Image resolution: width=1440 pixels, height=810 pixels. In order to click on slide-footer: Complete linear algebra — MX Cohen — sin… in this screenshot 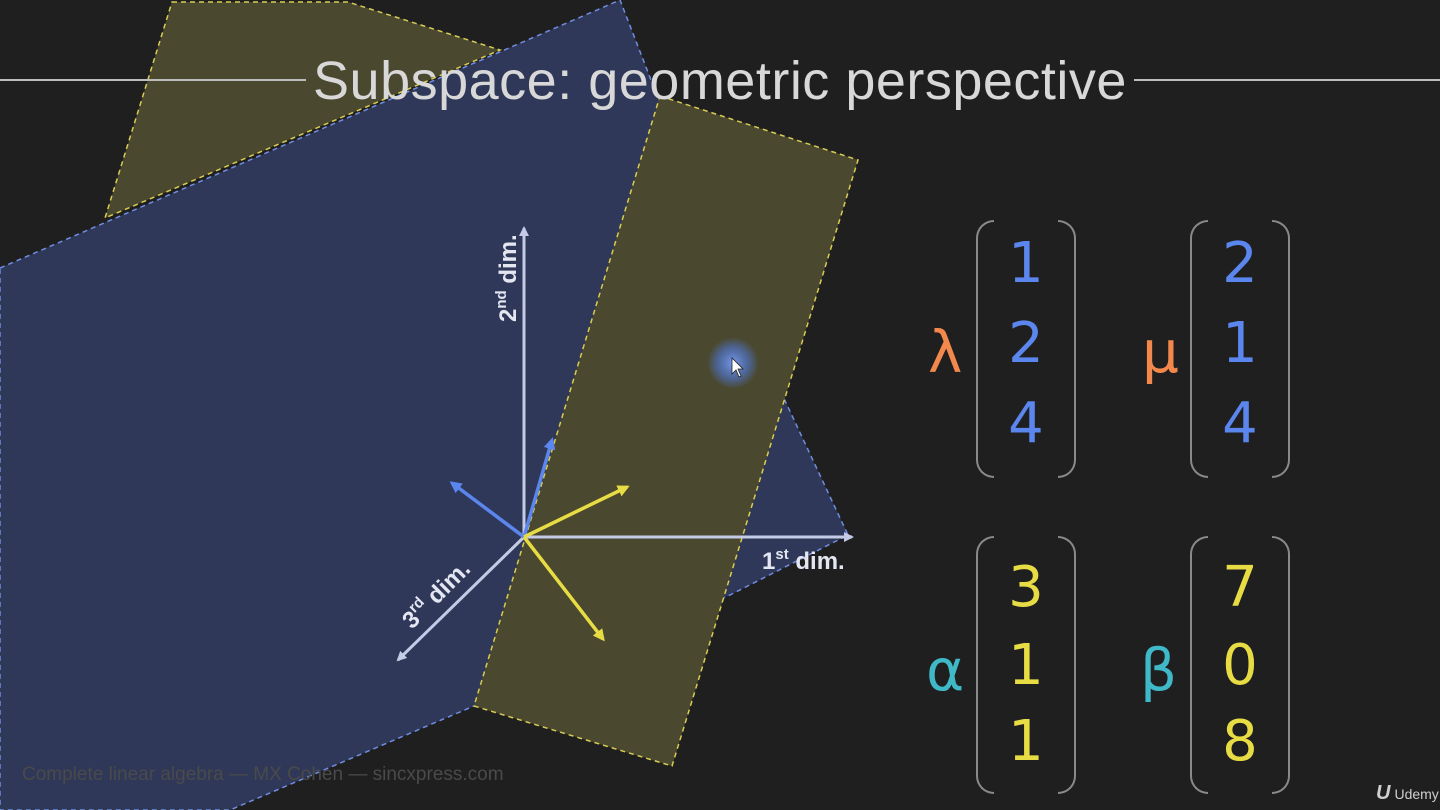, I will do `click(263, 774)`.